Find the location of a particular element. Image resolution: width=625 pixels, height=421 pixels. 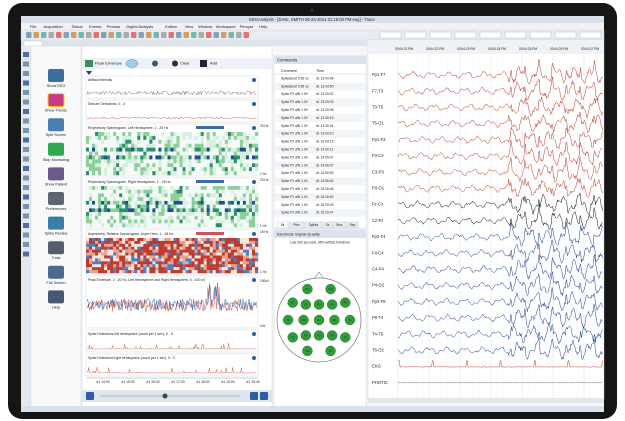

comments-tab-label: Sz is located at coordinates (328, 225).